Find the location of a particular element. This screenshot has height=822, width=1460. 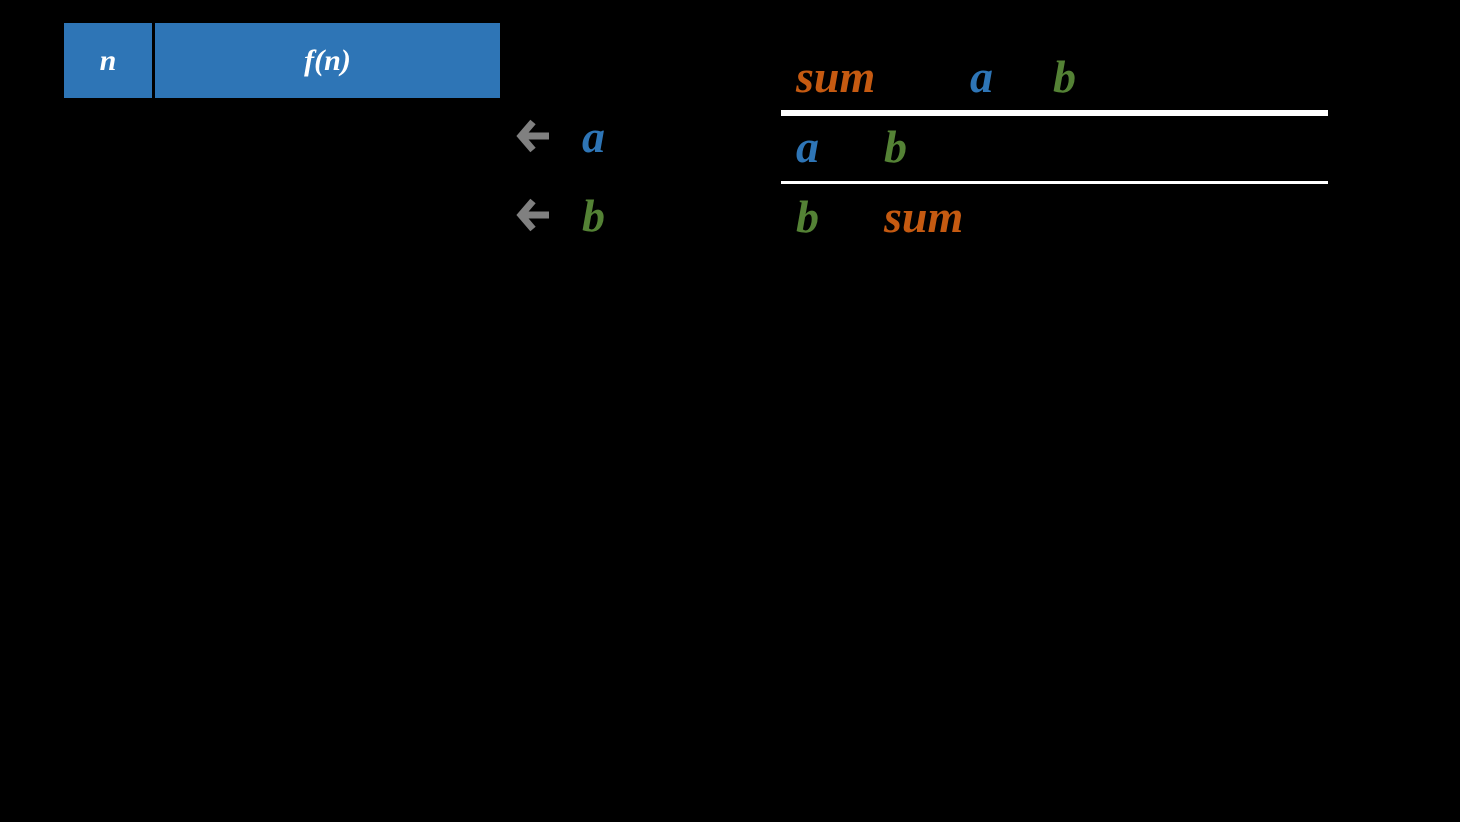

header-fn-label: f(n) is located at coordinates (327, 60).